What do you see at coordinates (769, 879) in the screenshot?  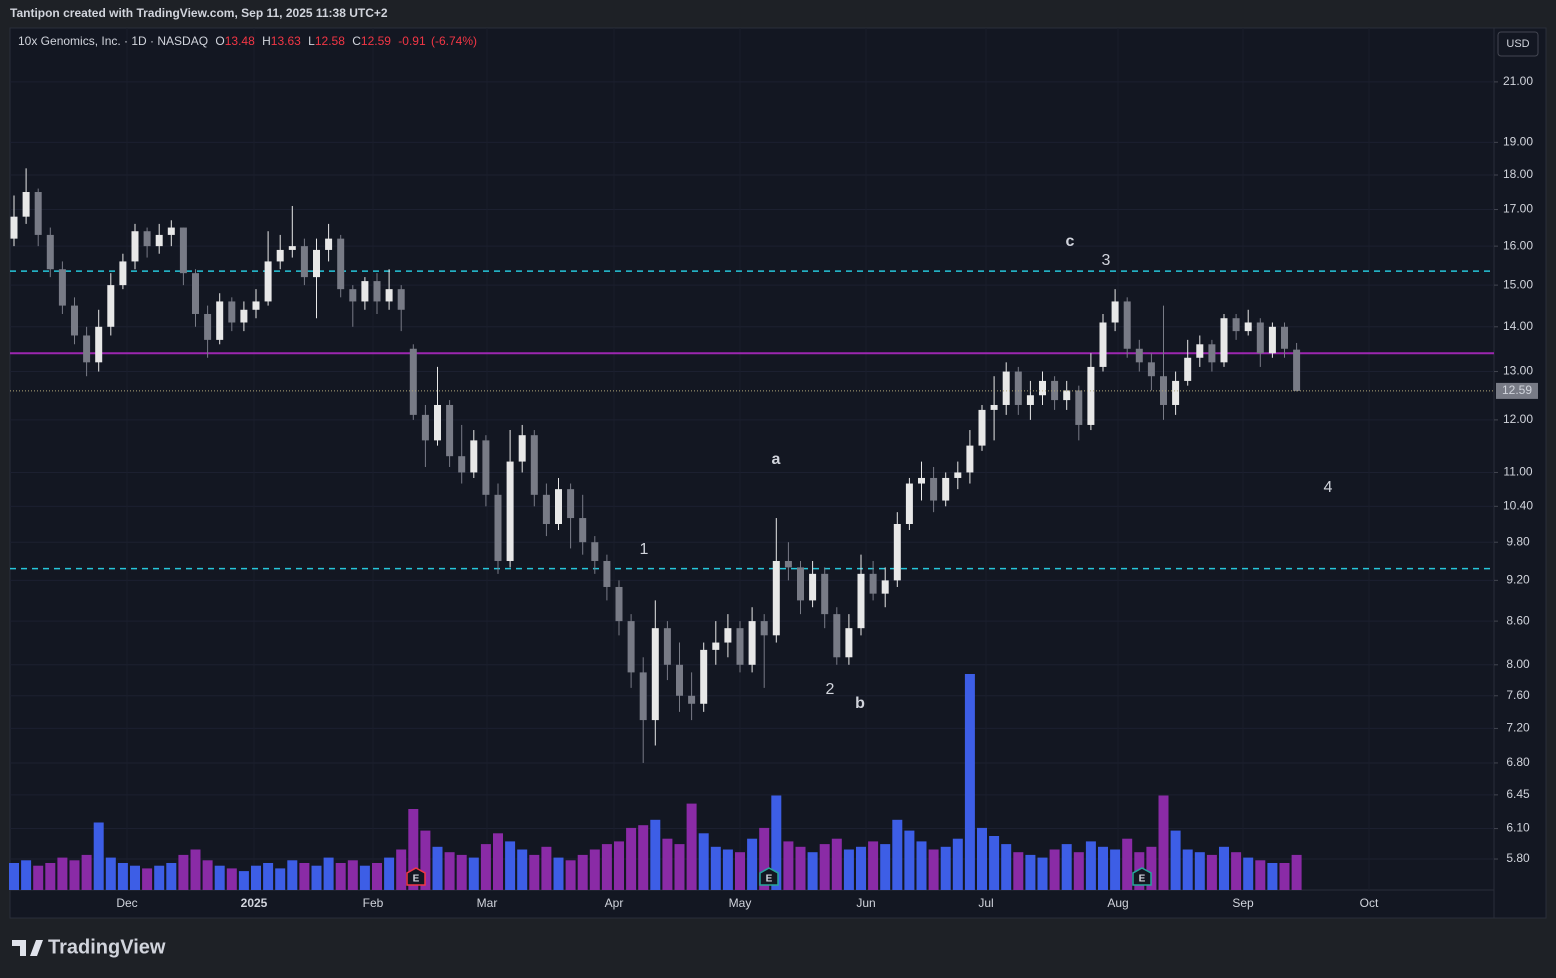 I see `earnings-label: E` at bounding box center [769, 879].